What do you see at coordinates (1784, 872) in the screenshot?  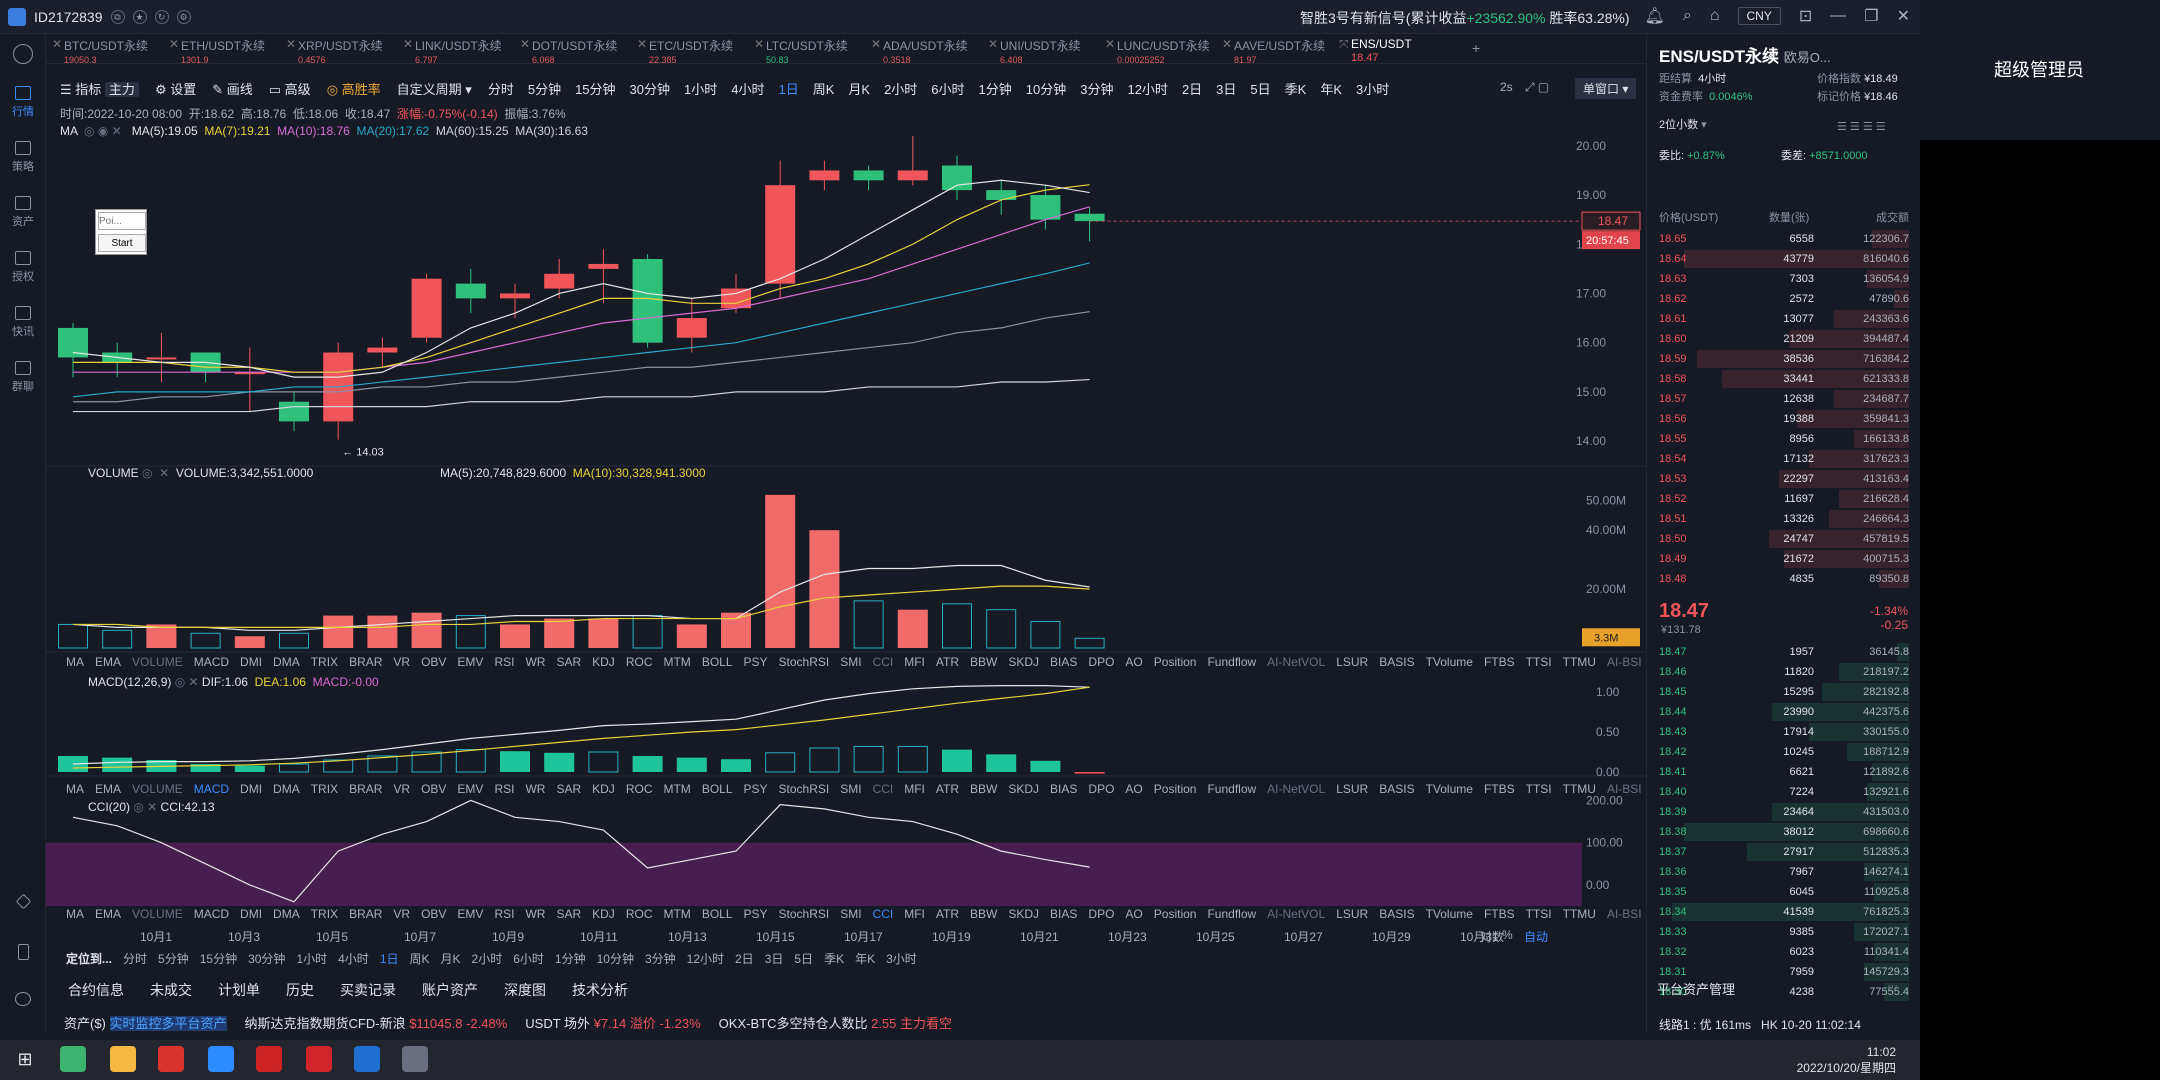 I see `bid-row: 18.36 7967 146274.1` at bounding box center [1784, 872].